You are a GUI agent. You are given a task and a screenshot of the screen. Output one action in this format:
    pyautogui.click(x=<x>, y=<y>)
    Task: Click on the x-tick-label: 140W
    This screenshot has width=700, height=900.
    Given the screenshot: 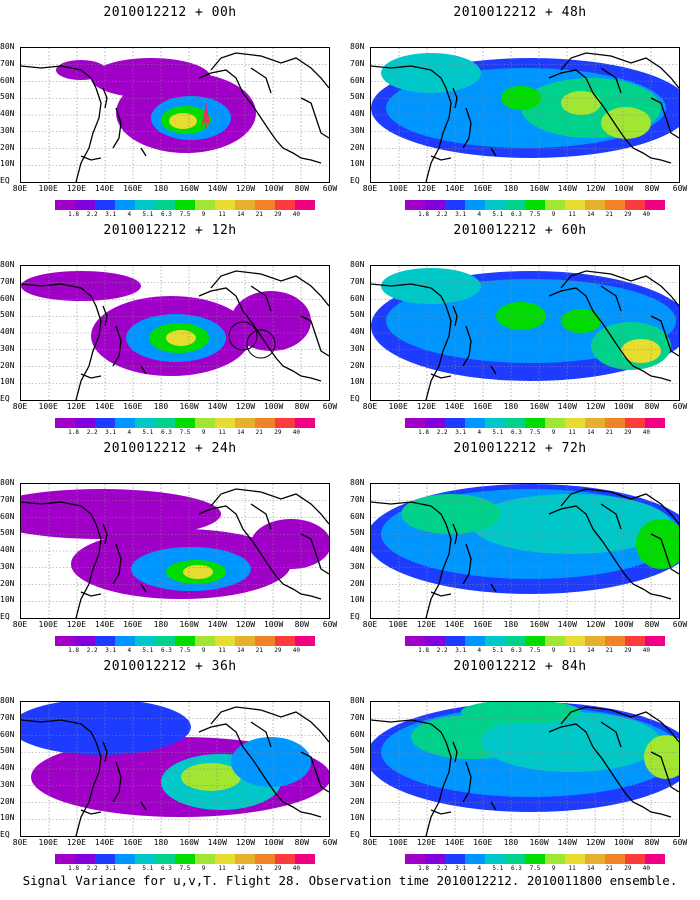 What is the action you would take?
    pyautogui.click(x=217, y=624)
    